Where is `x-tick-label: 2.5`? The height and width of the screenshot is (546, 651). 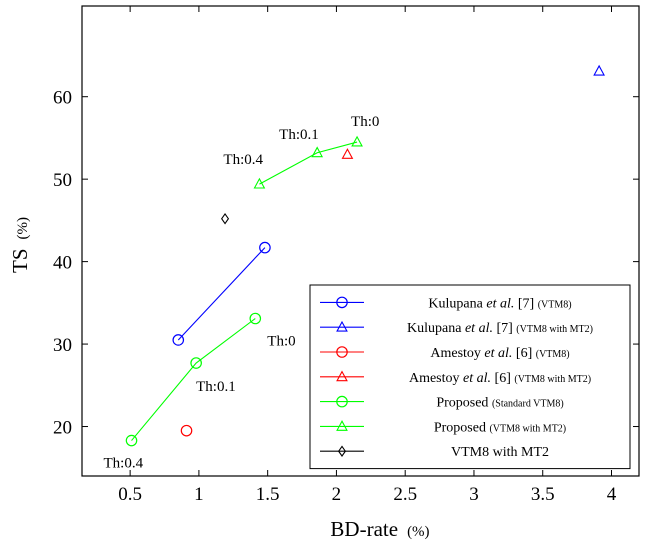
x-tick-label: 2.5 is located at coordinates (405, 494).